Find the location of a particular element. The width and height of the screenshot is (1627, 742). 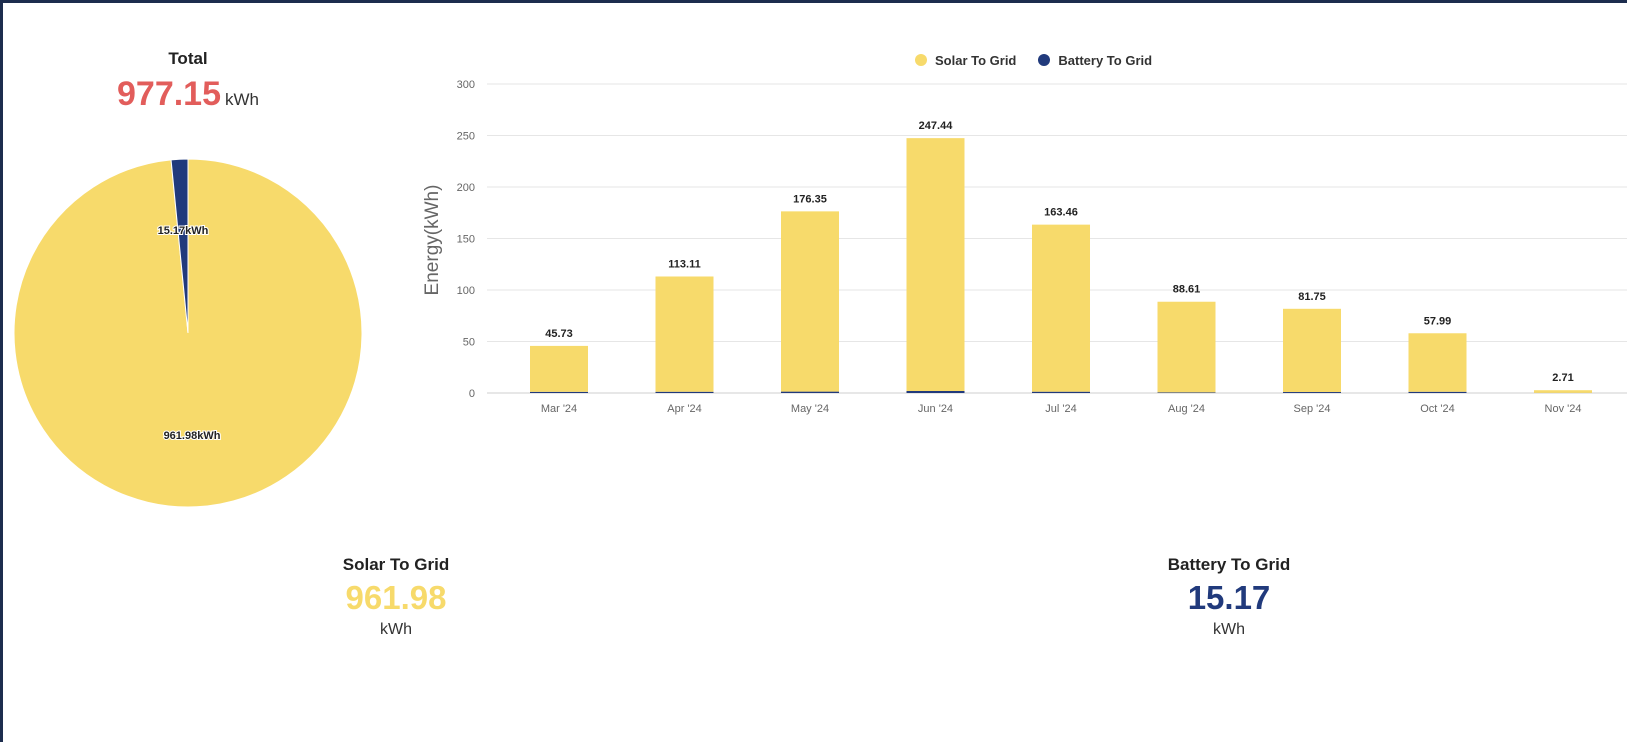

stat-solar: Solar To Grid 961.98 kWh is located at coordinates (396, 597).